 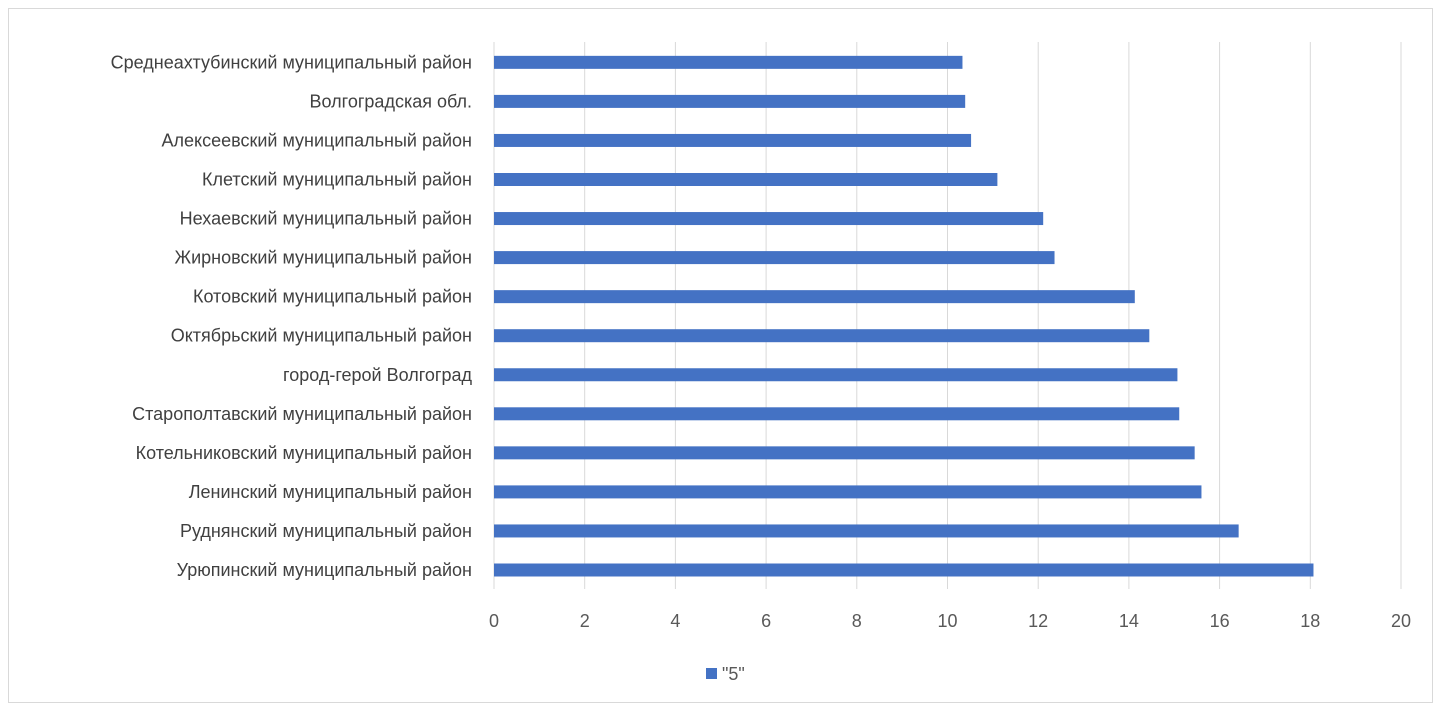 I want to click on category-label: Среднеахтубинский муниципальный район, so click(x=291, y=62).